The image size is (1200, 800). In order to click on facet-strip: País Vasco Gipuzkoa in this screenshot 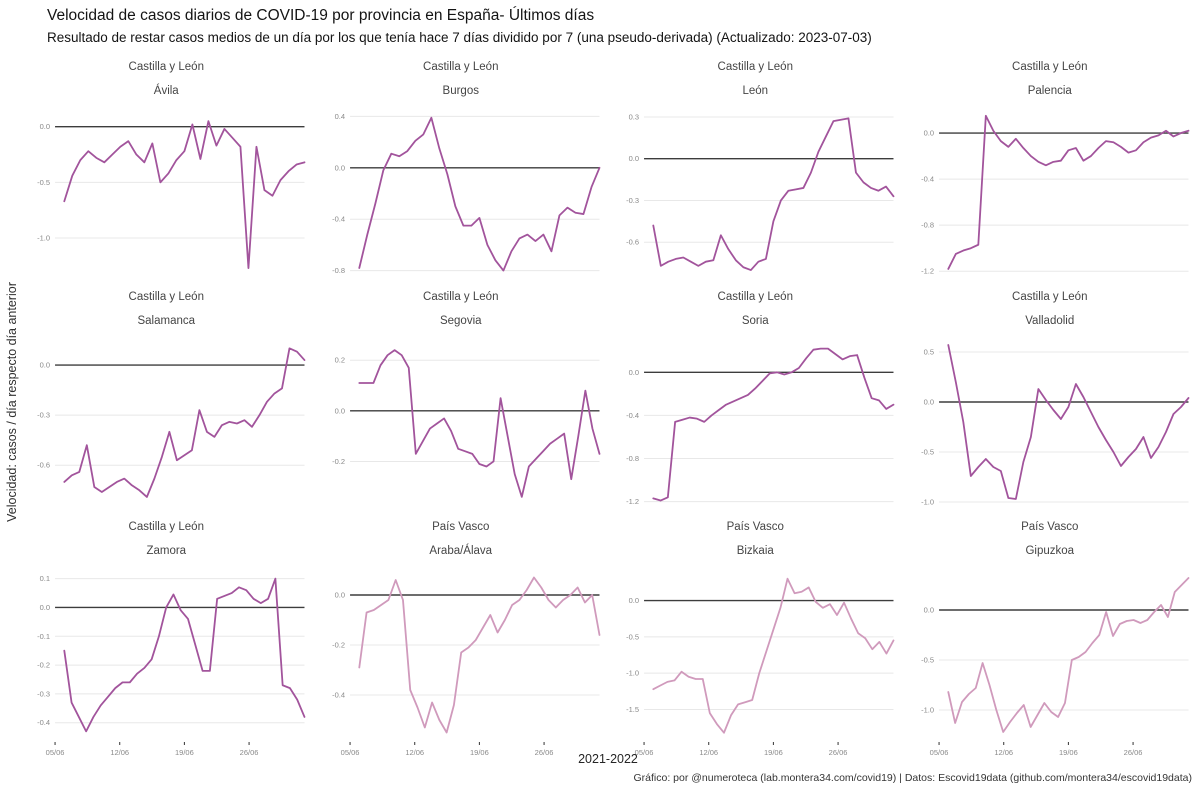, I will do `click(1050, 540)`.